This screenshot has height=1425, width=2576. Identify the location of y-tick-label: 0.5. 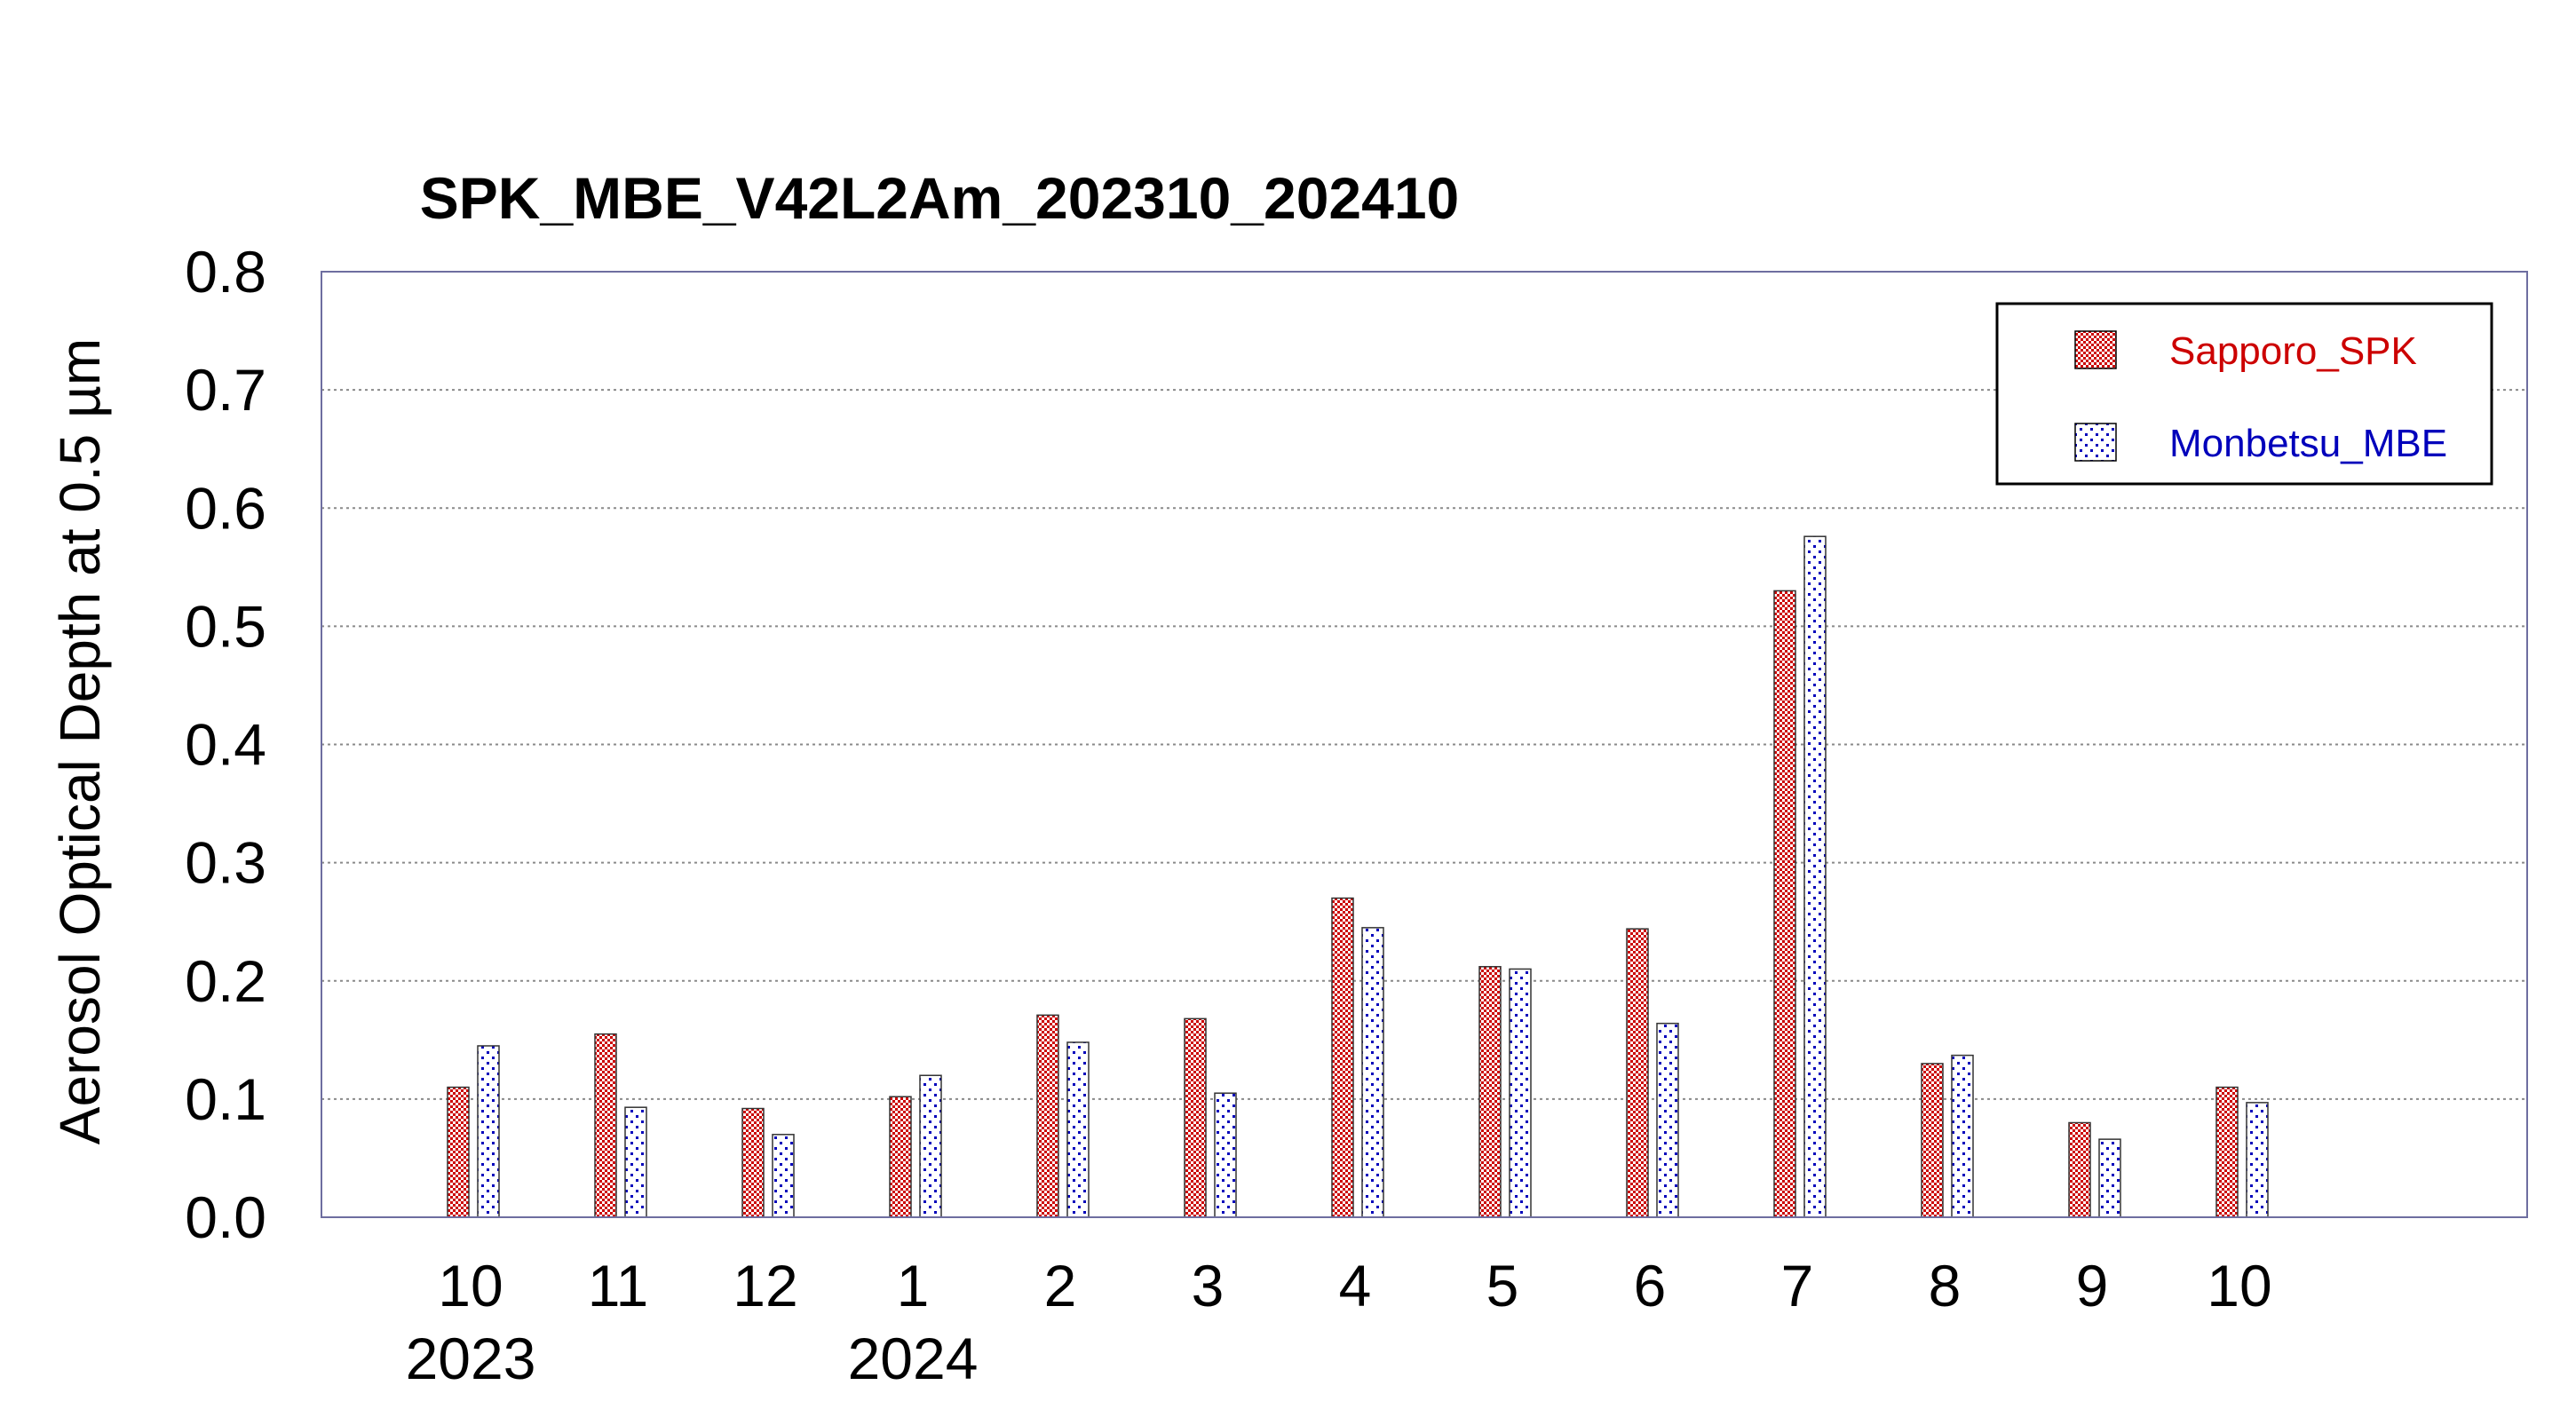
(226, 626).